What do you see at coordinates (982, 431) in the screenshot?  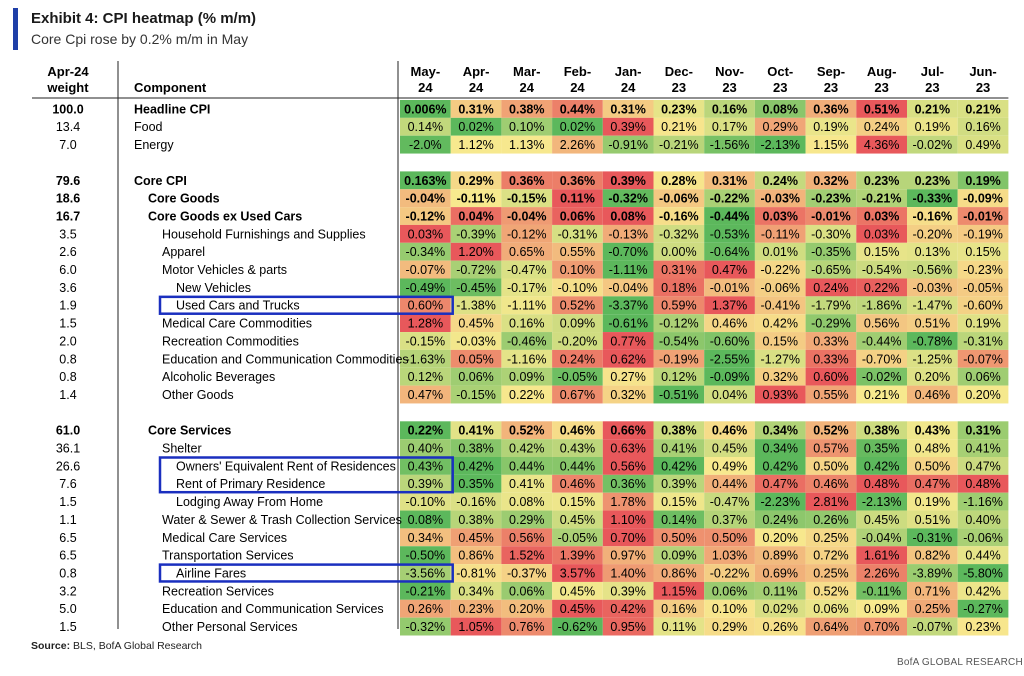 I see `heatmap-cell-value: 0.31%` at bounding box center [982, 431].